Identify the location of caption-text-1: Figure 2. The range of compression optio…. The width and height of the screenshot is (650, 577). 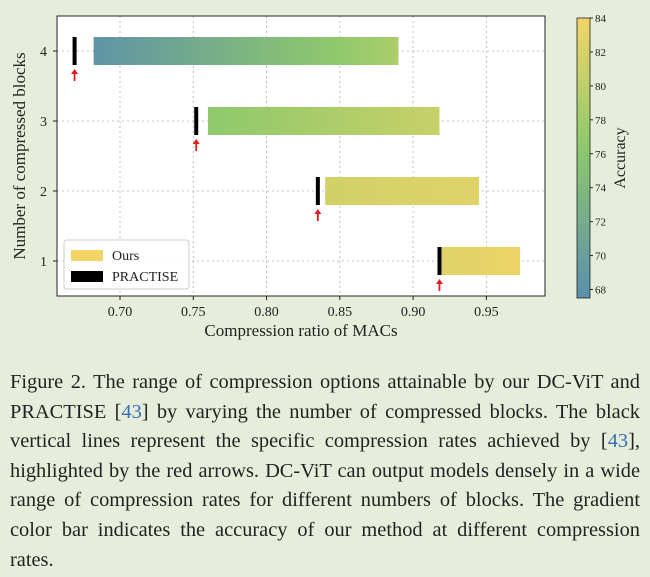
(325, 397).